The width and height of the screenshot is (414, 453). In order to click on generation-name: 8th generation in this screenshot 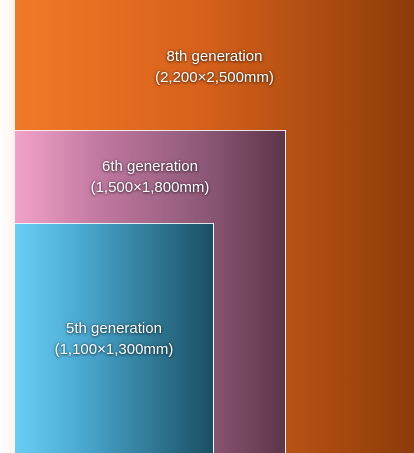, I will do `click(214, 56)`.